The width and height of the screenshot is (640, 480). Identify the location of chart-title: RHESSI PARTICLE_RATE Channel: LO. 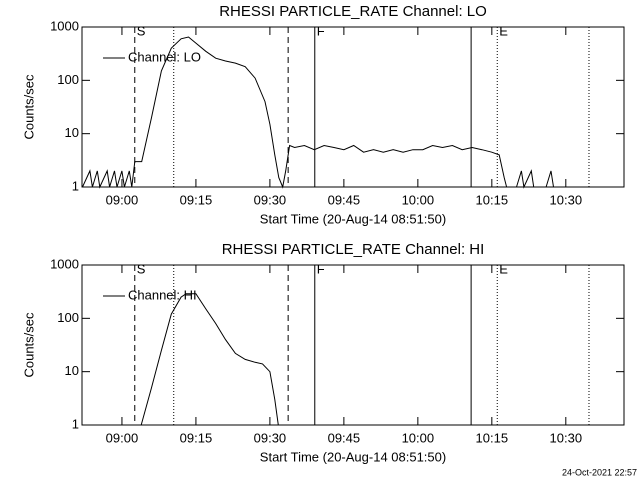
(353, 11).